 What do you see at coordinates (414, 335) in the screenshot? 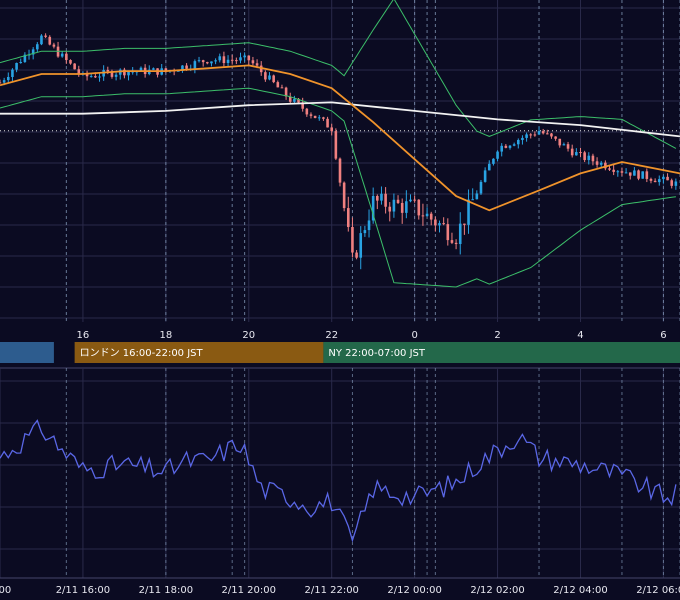
I see `main-x-tick-label: 0` at bounding box center [414, 335].